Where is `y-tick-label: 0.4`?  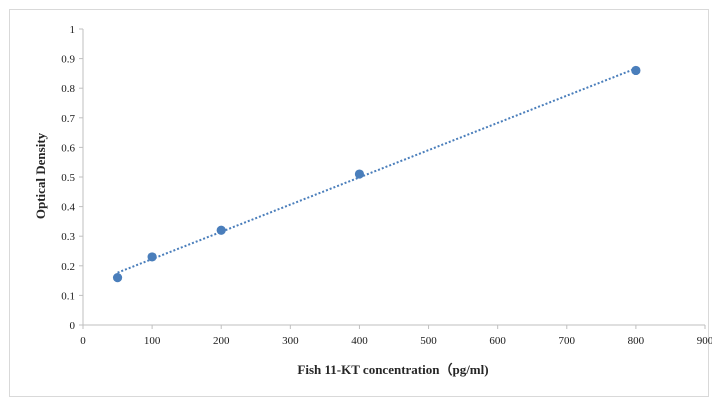 y-tick-label: 0.4 is located at coordinates (68, 208).